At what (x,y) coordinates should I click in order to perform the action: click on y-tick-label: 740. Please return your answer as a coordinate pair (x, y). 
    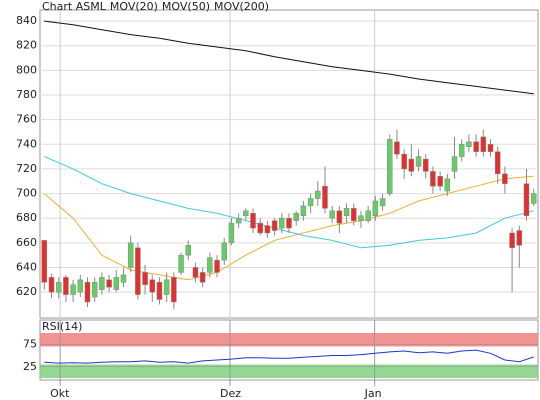
    Looking at the image, I should click on (26, 143).